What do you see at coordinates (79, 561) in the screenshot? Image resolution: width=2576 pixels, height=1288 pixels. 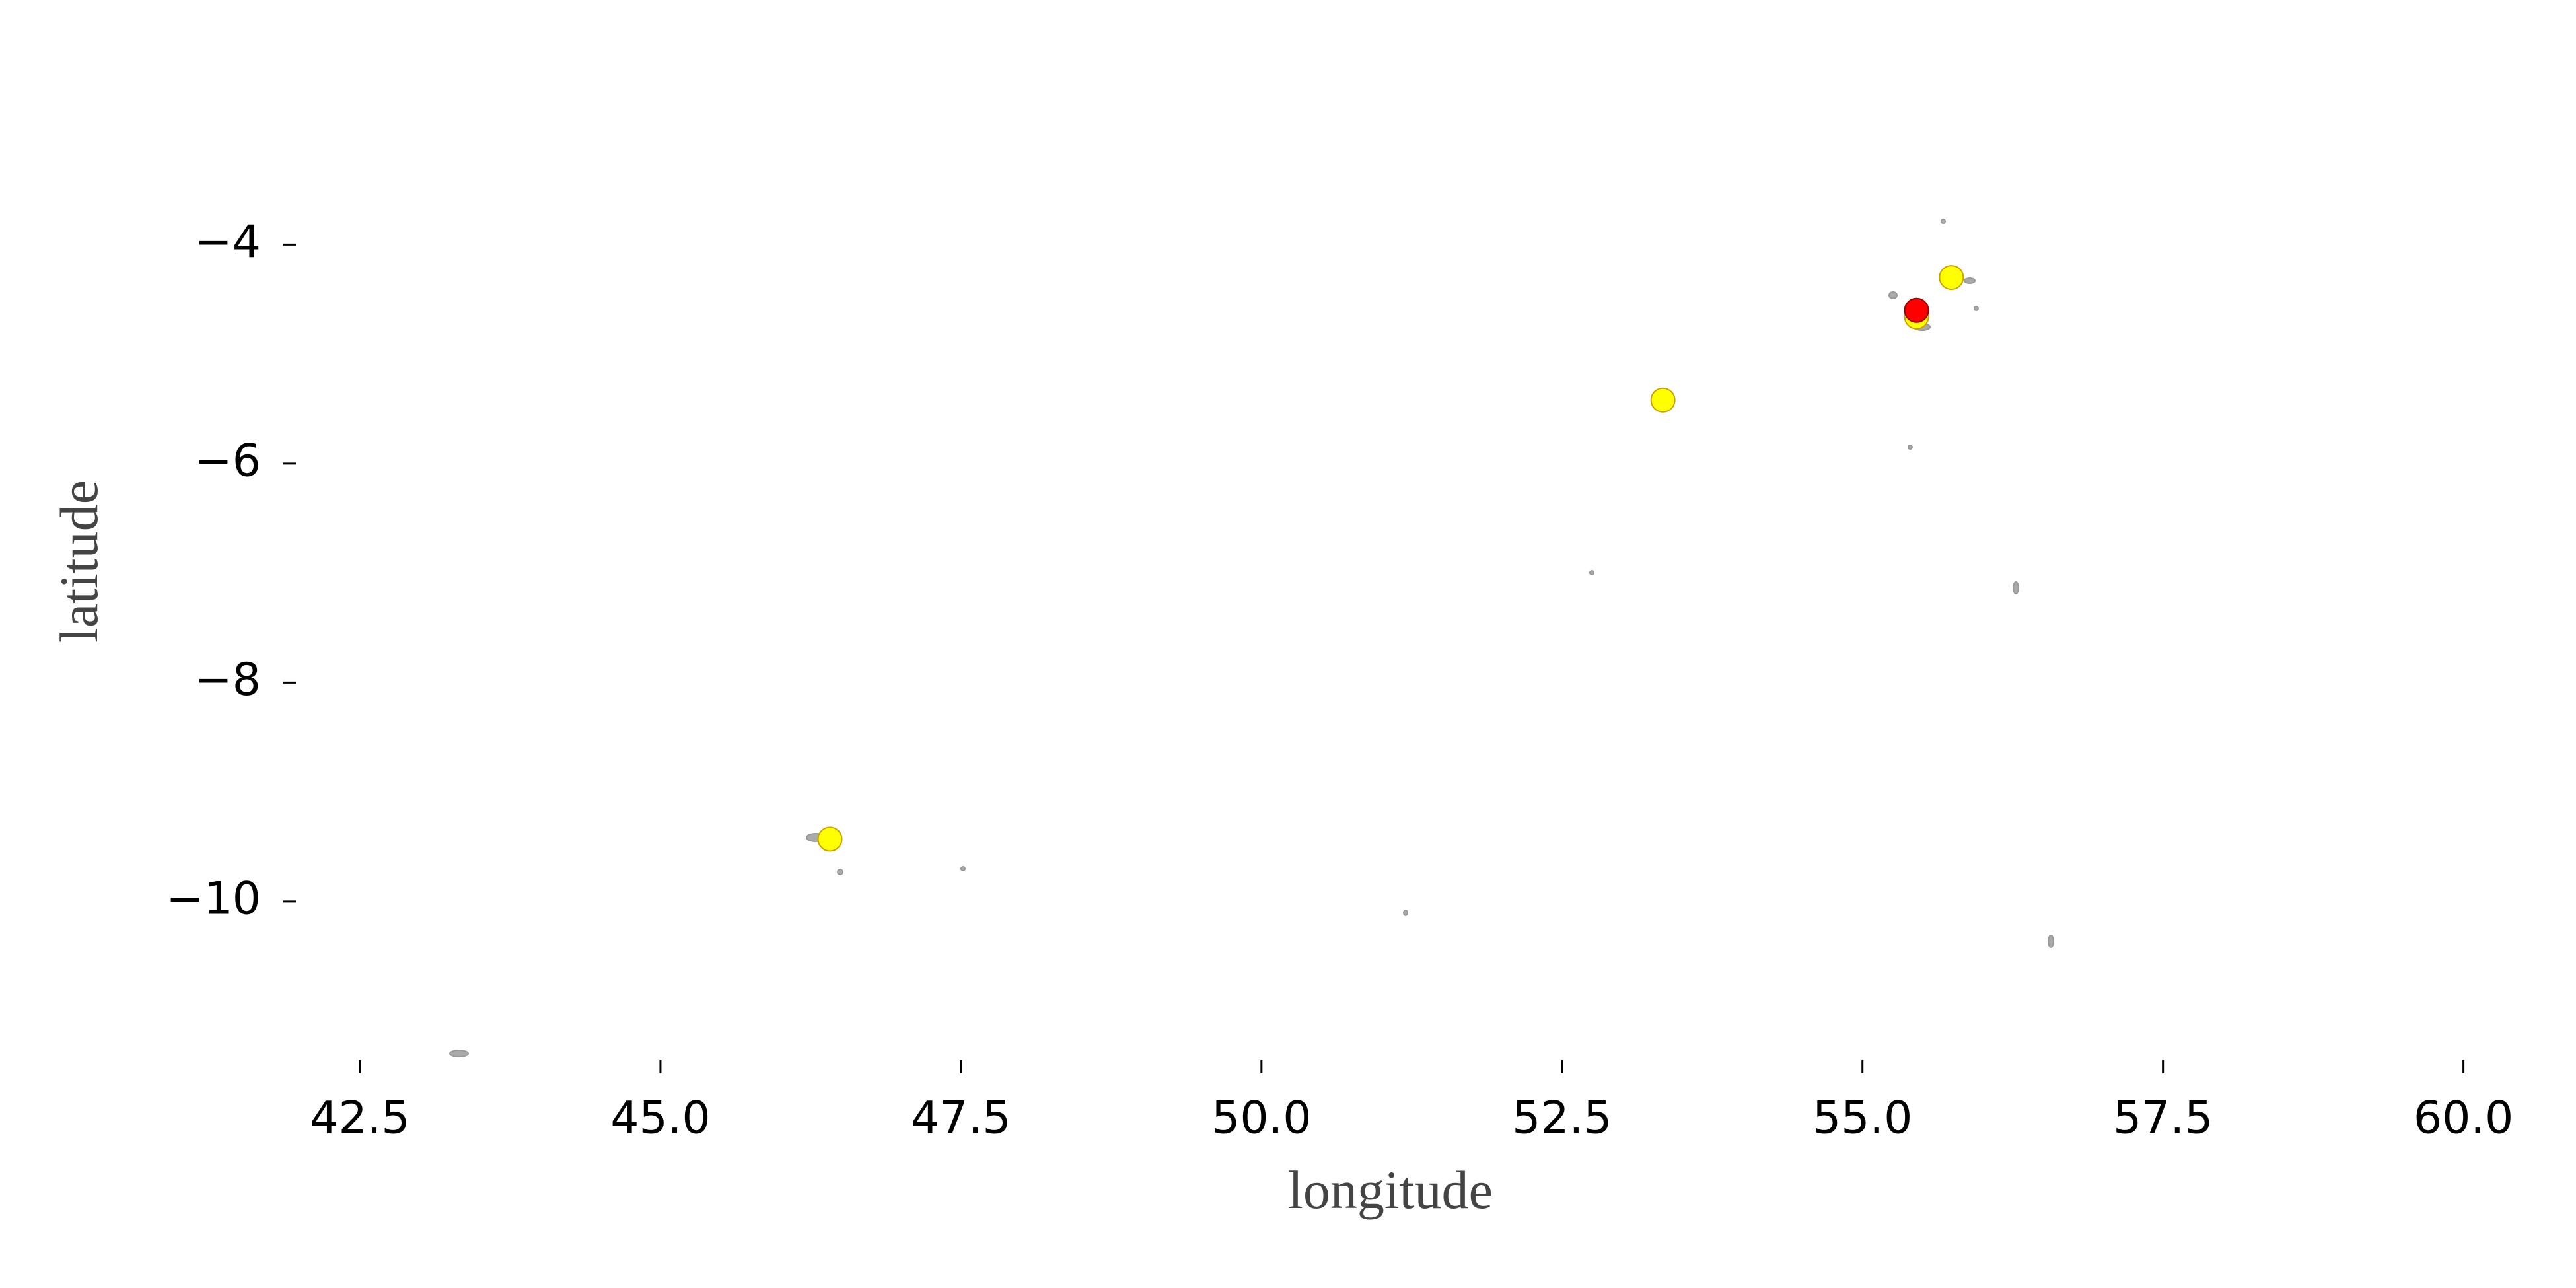 I see `y-axis-label: latitude` at bounding box center [79, 561].